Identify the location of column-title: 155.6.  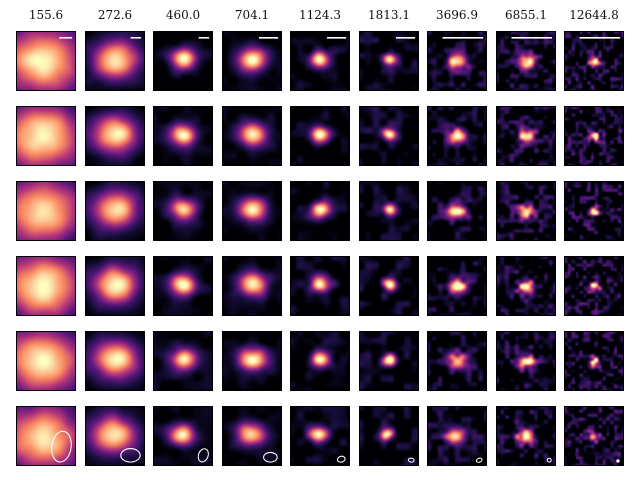
(46, 15).